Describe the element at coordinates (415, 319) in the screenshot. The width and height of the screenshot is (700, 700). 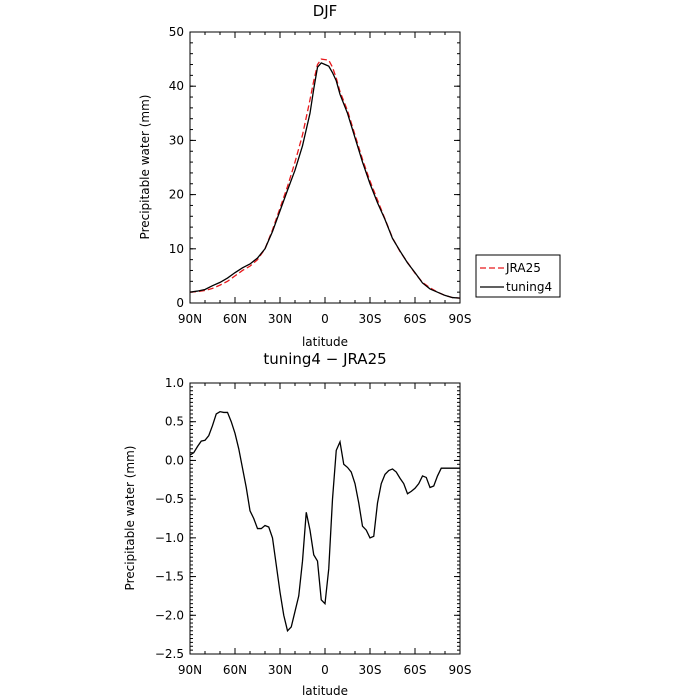
I see `top-x-tick-label: 60S` at that location.